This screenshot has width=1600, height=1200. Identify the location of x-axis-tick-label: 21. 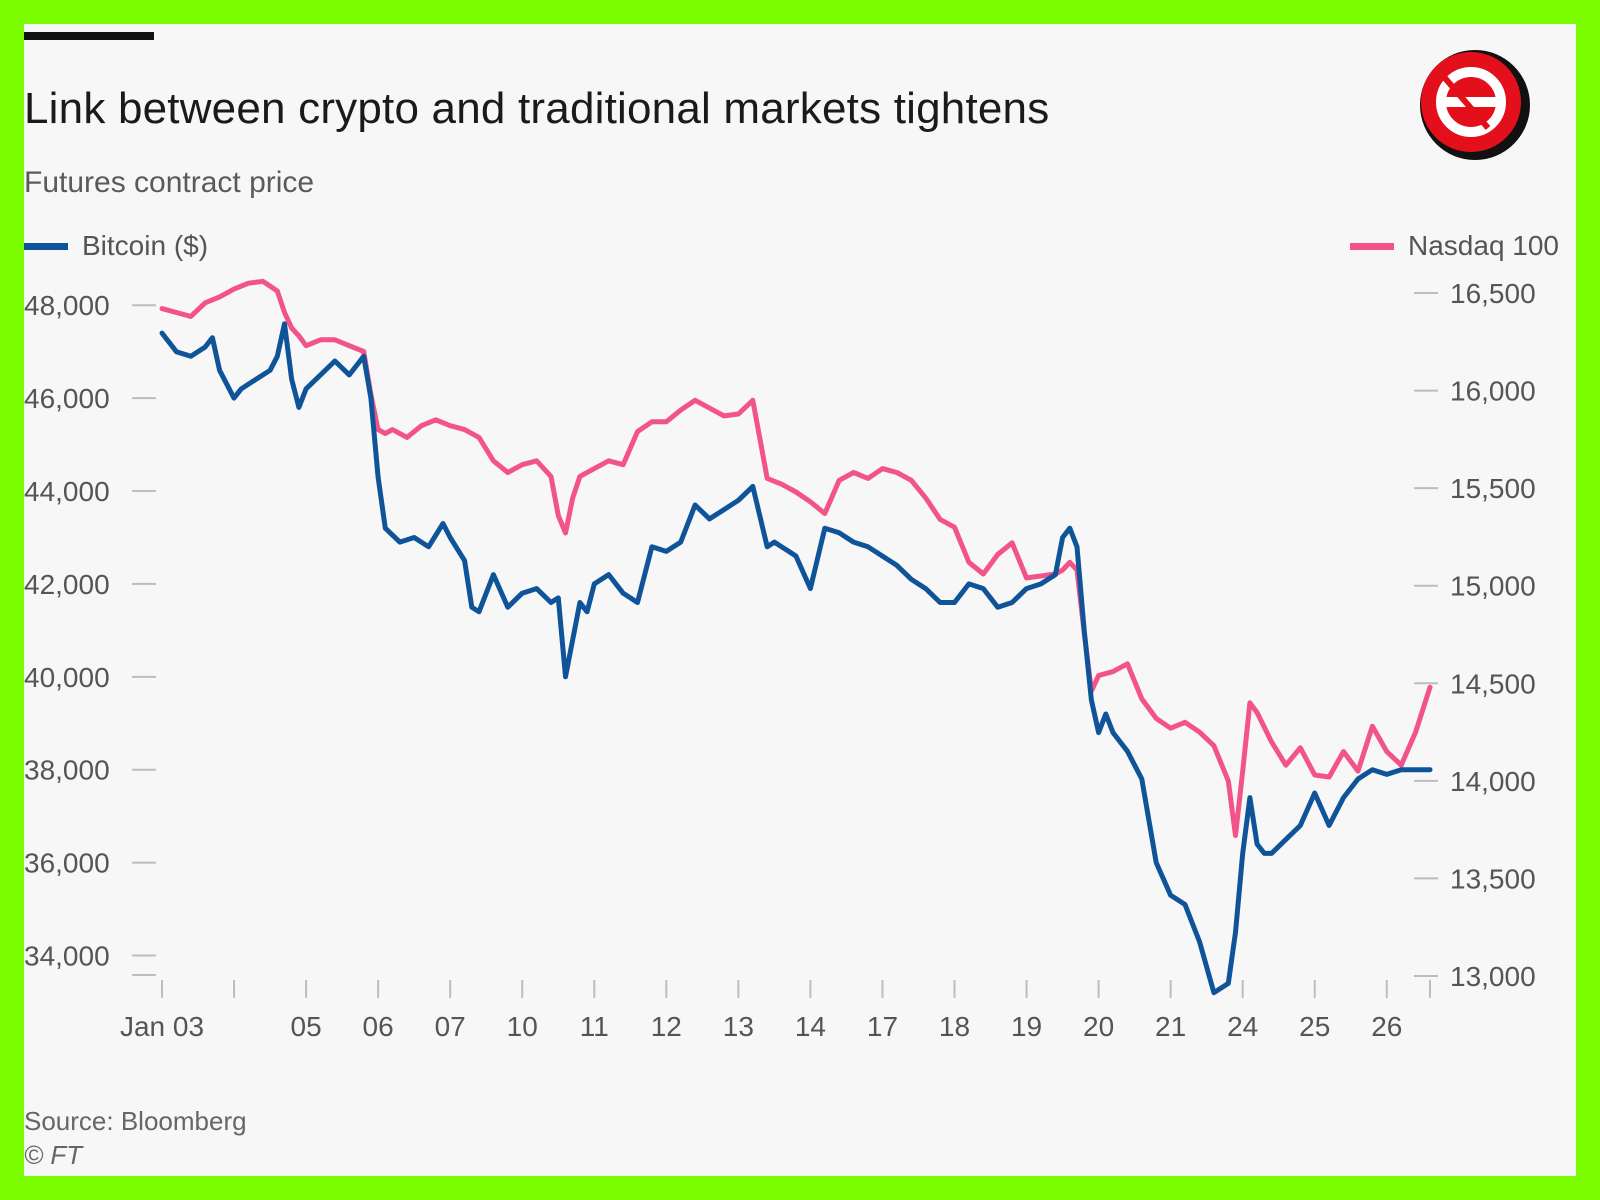
(1170, 1026).